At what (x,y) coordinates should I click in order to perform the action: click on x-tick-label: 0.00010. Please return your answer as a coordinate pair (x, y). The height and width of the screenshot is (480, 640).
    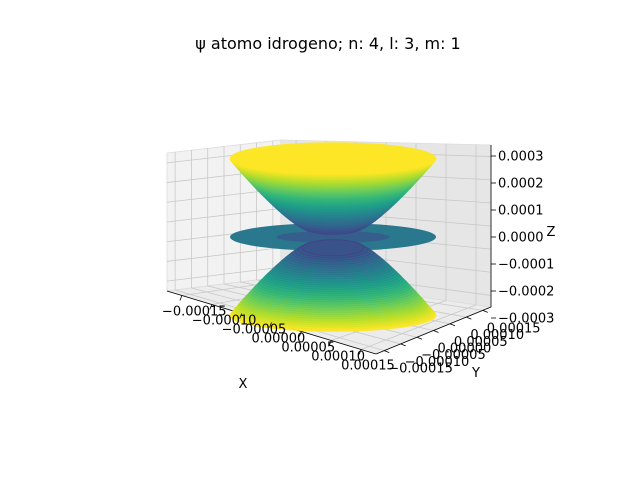
    Looking at the image, I should click on (338, 357).